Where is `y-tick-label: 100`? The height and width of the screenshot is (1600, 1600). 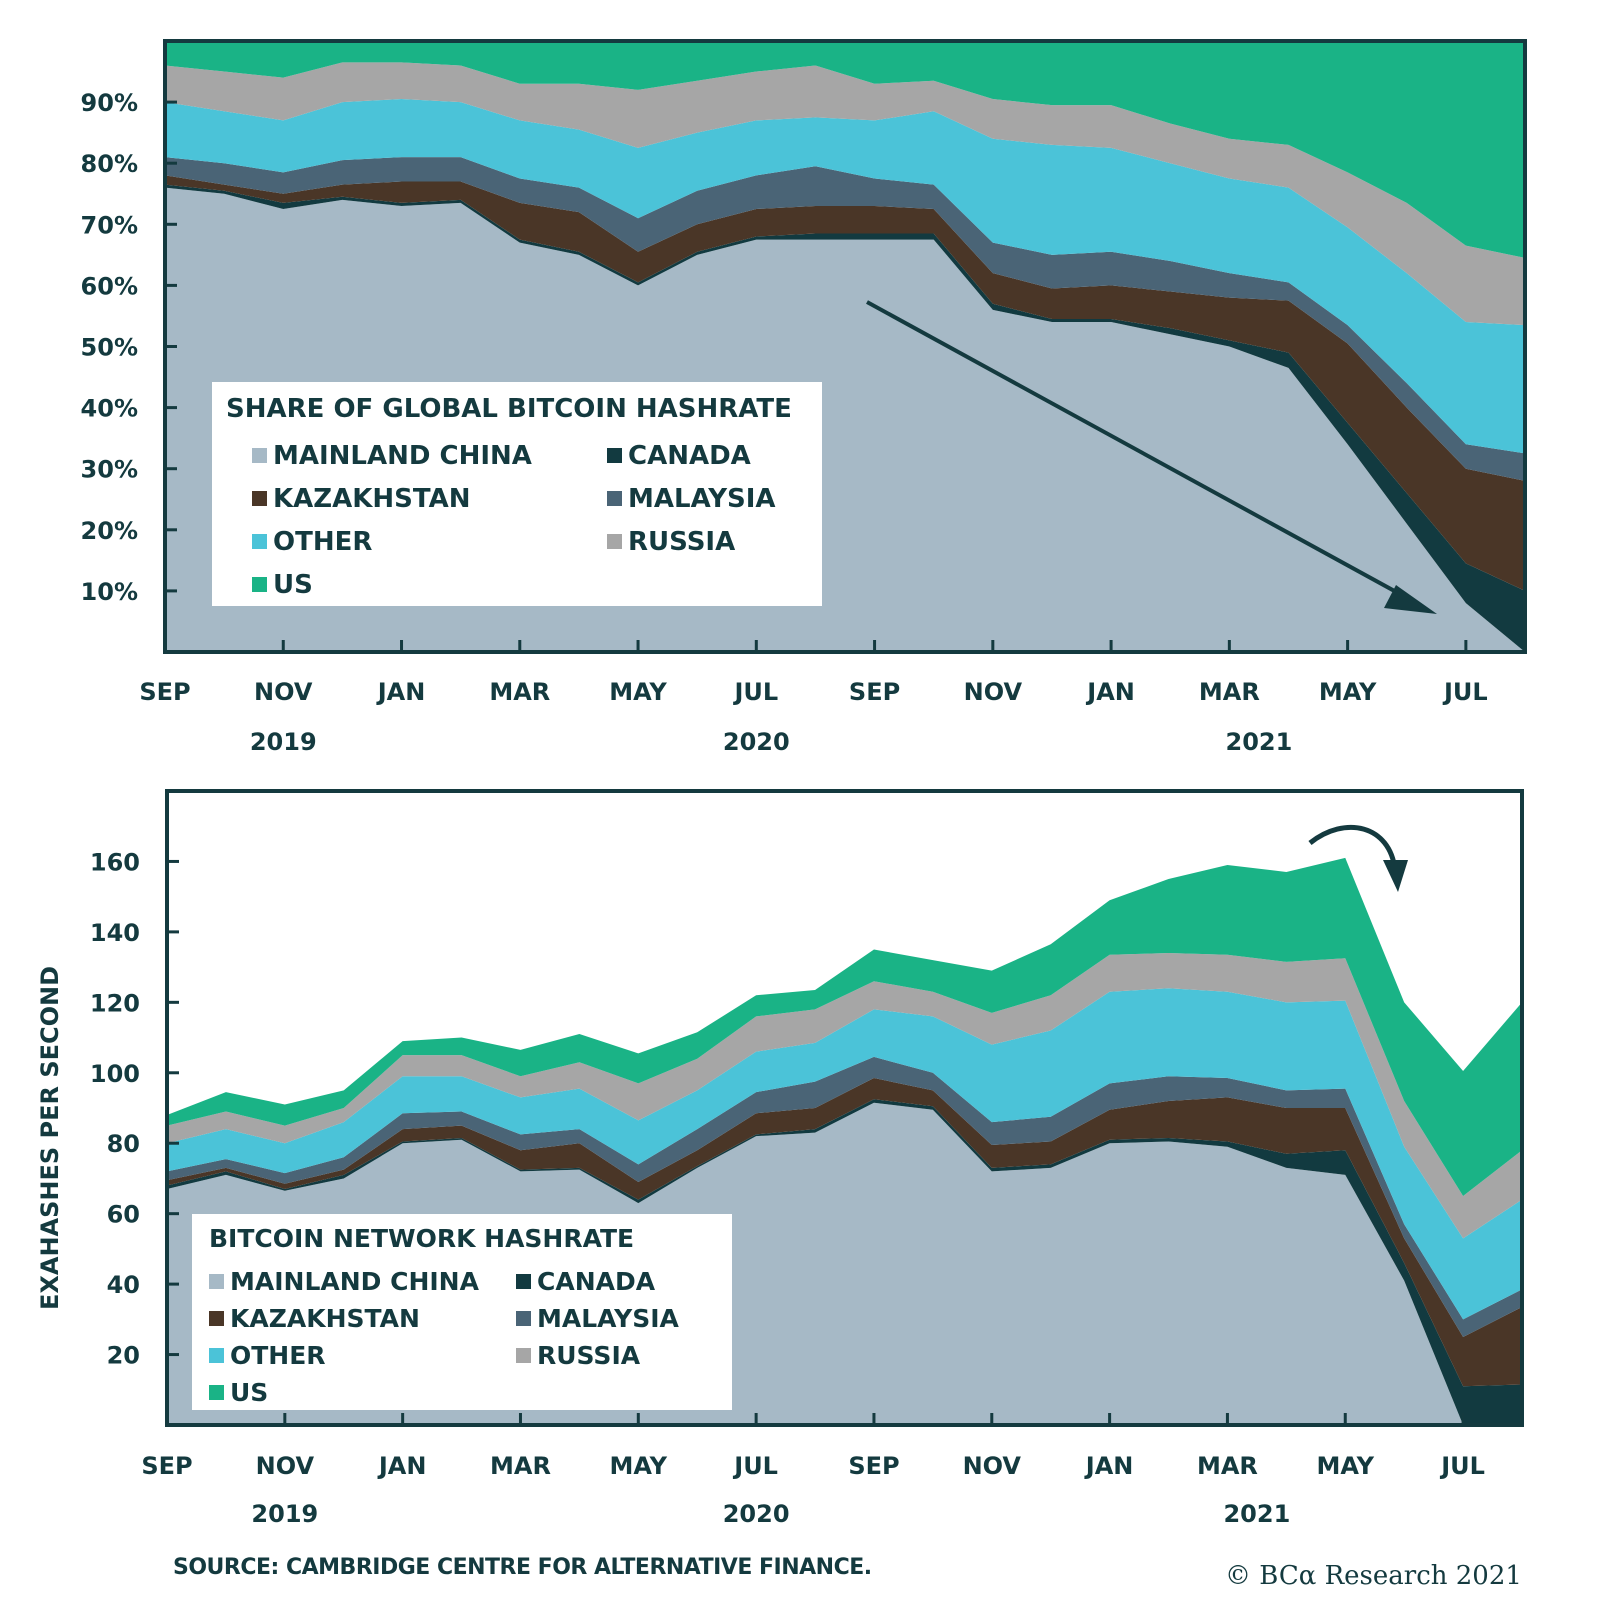
y-tick-label: 100 is located at coordinates (115, 1074).